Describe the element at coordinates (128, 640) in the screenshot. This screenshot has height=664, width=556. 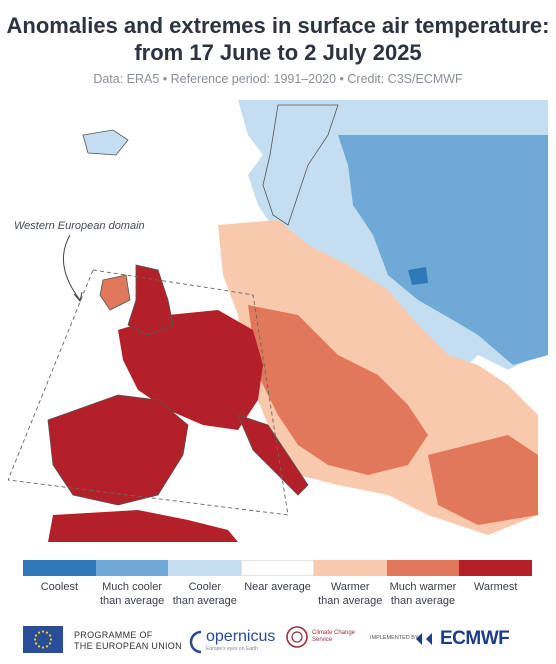
I see `eu-programme-text: PROGRAMME OF THE EUROPEAN UNION` at that location.